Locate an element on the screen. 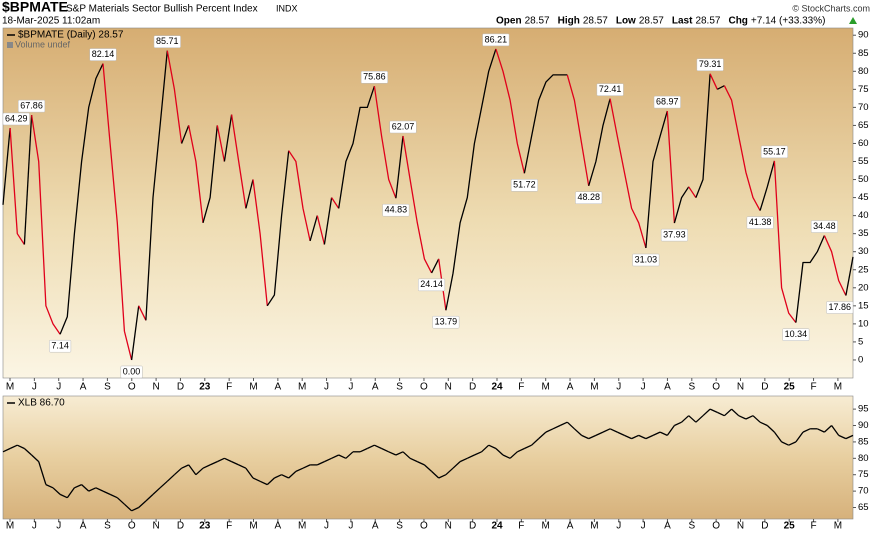  data-label: 31.03 is located at coordinates (646, 260).